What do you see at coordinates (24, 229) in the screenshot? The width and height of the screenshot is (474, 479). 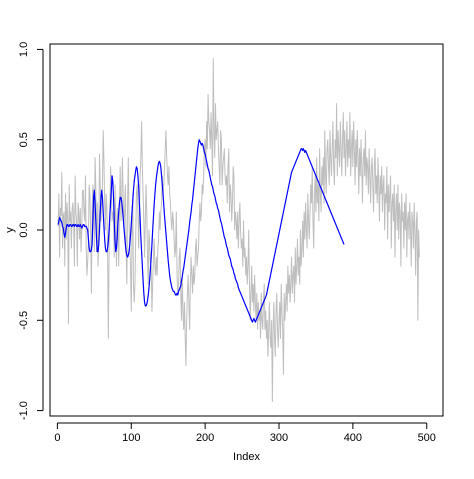 I see `y-tick-label: 0.0` at bounding box center [24, 229].